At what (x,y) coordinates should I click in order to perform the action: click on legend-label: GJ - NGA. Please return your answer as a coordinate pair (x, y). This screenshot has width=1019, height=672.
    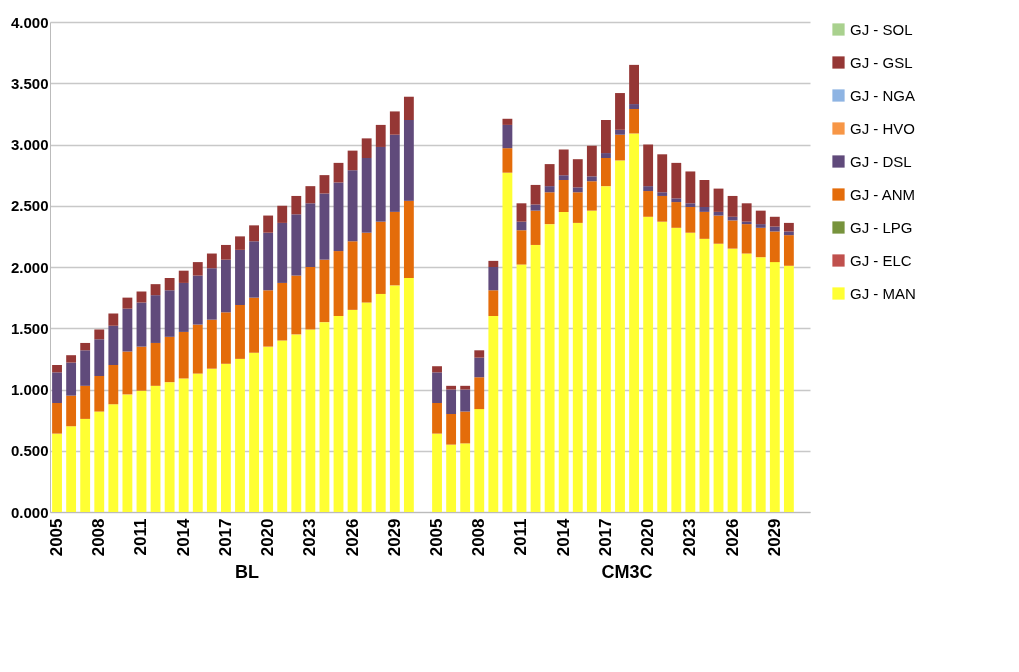
    Looking at the image, I should click on (883, 95).